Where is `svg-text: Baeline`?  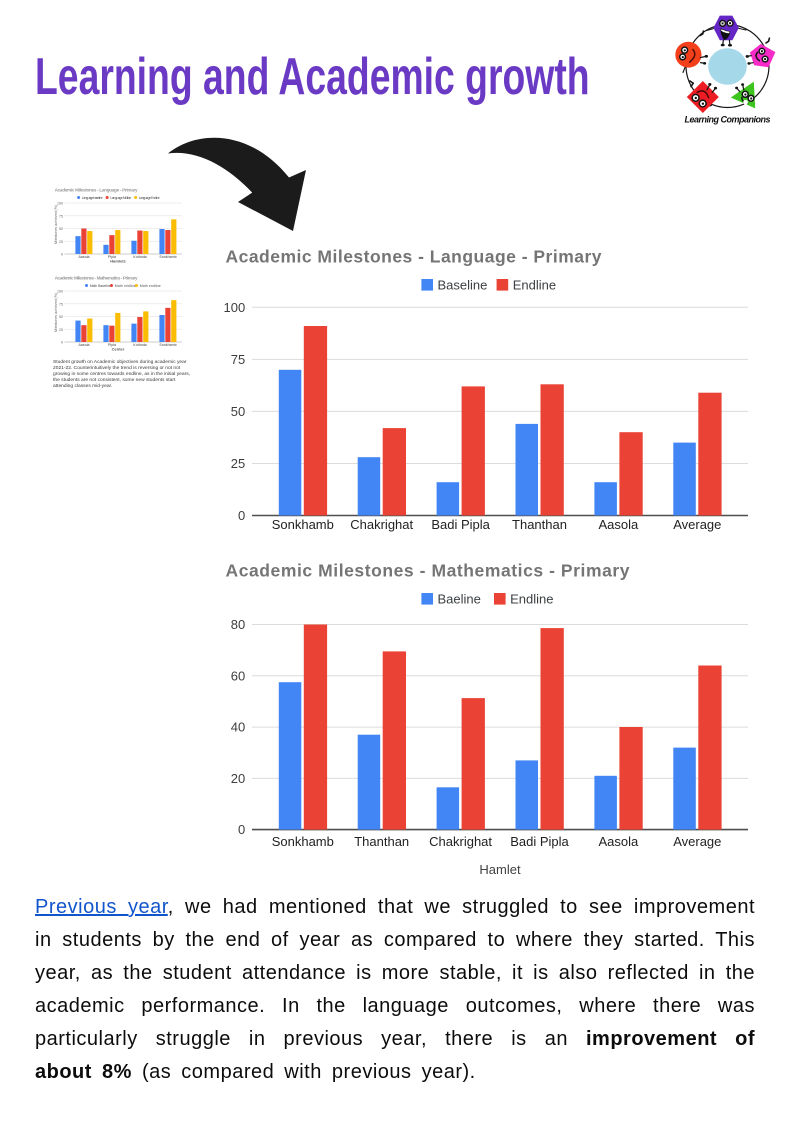 svg-text: Baeline is located at coordinates (459, 599).